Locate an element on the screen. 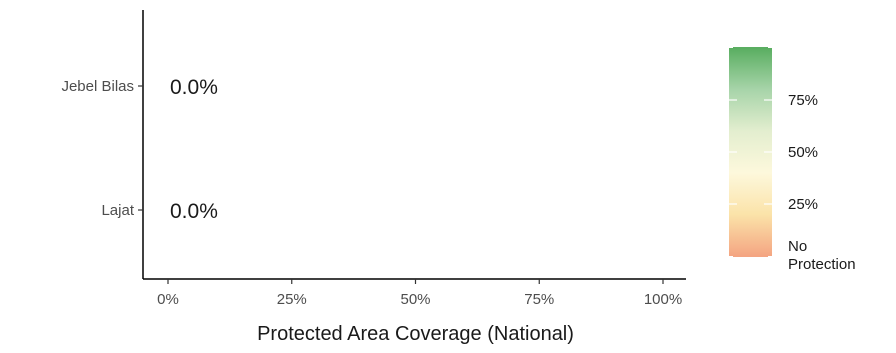  colorbar-label: 75% is located at coordinates (803, 100).